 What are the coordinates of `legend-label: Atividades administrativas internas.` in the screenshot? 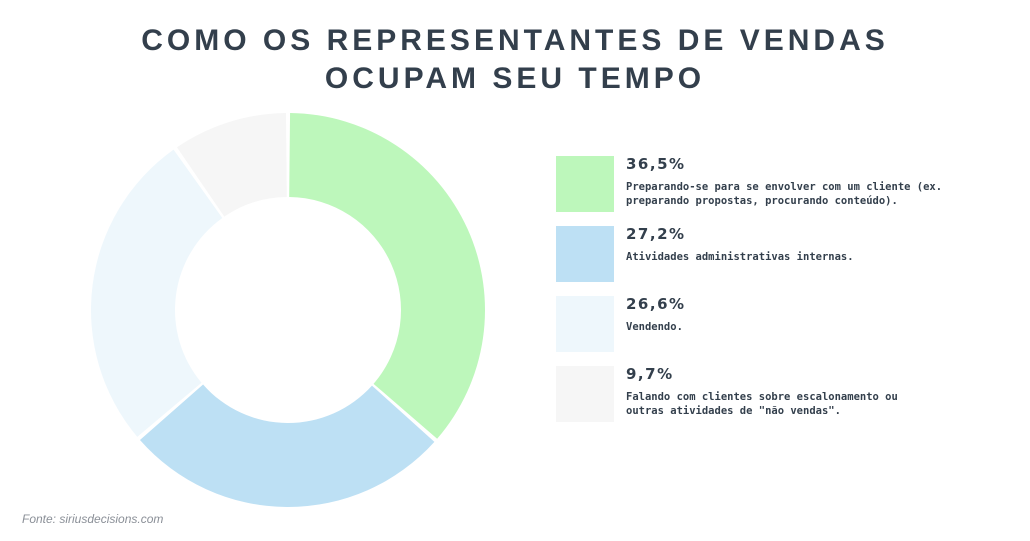 It's located at (740, 257).